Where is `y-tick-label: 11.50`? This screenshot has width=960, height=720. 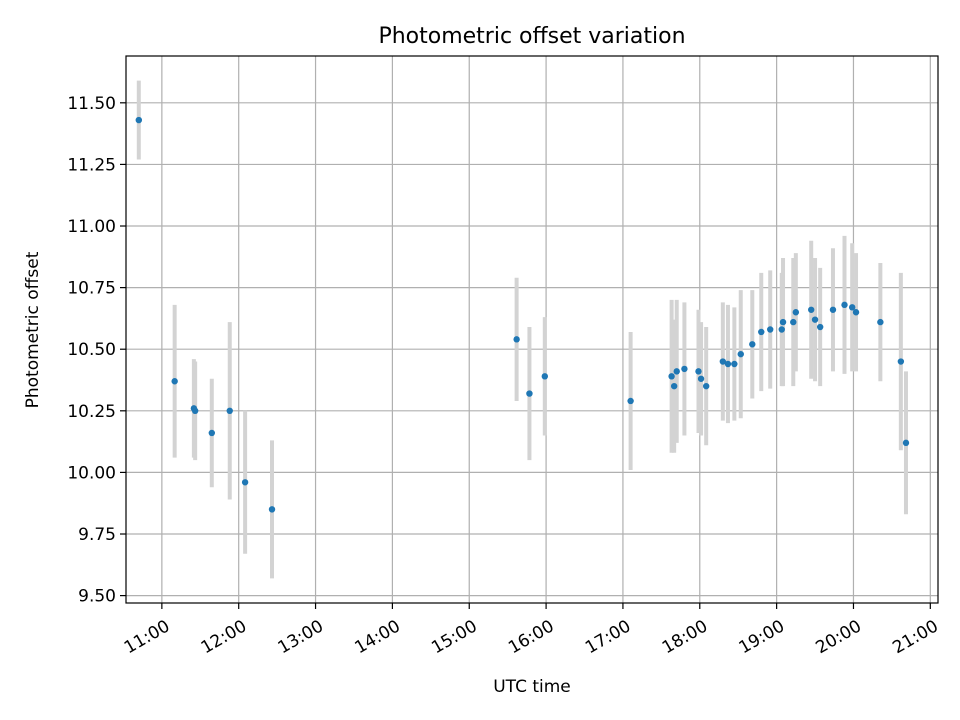 y-tick-label: 11.50 is located at coordinates (91, 104).